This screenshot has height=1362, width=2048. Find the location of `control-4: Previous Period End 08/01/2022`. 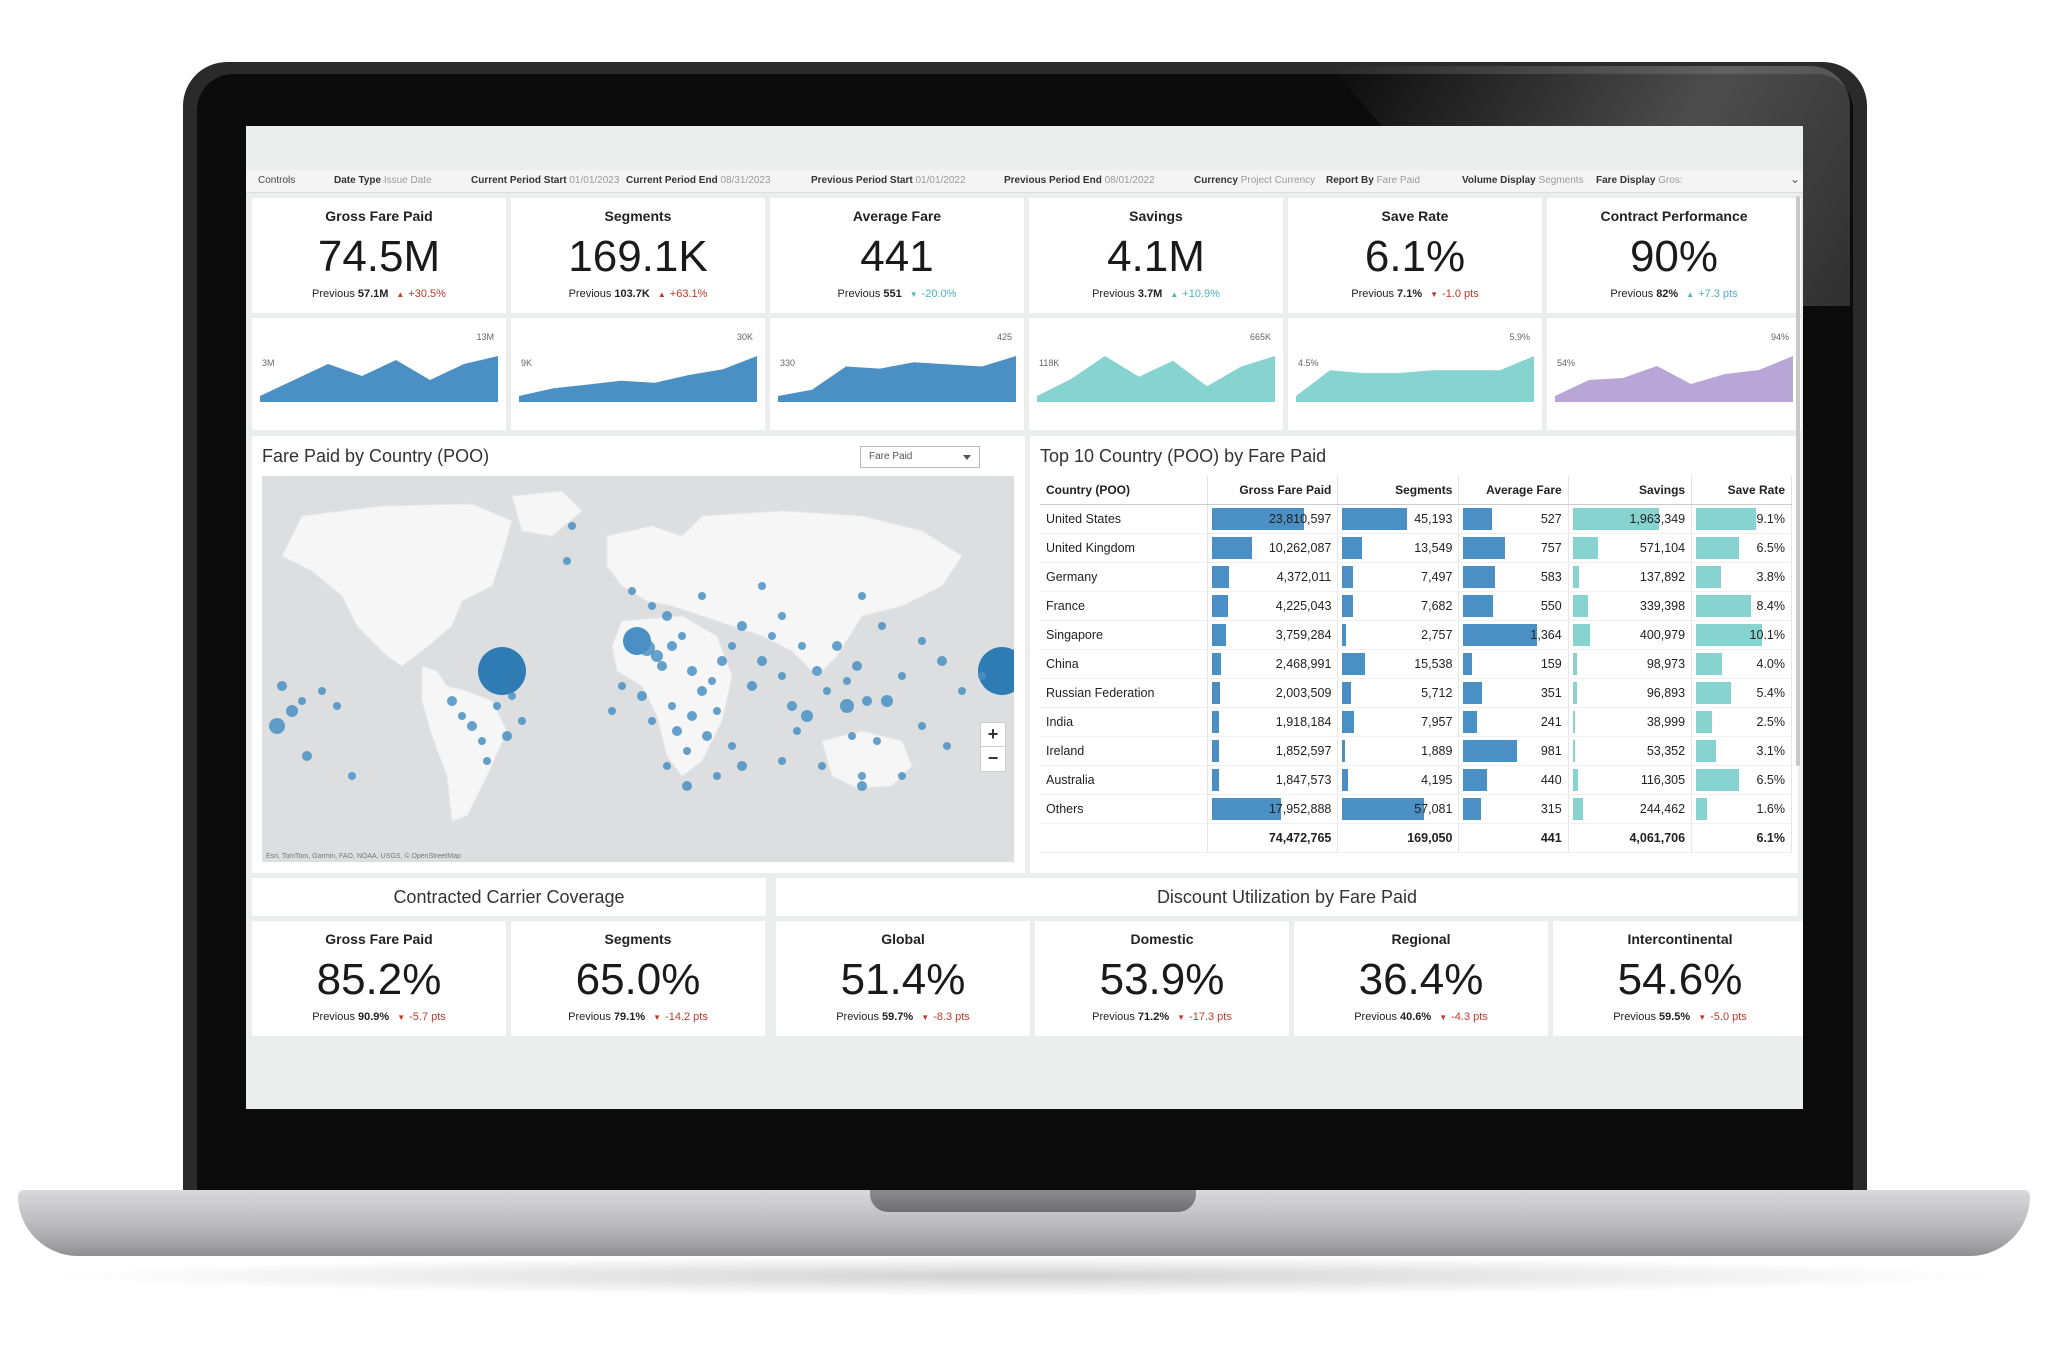

control-4: Previous Period End 08/01/2022 is located at coordinates (1079, 180).